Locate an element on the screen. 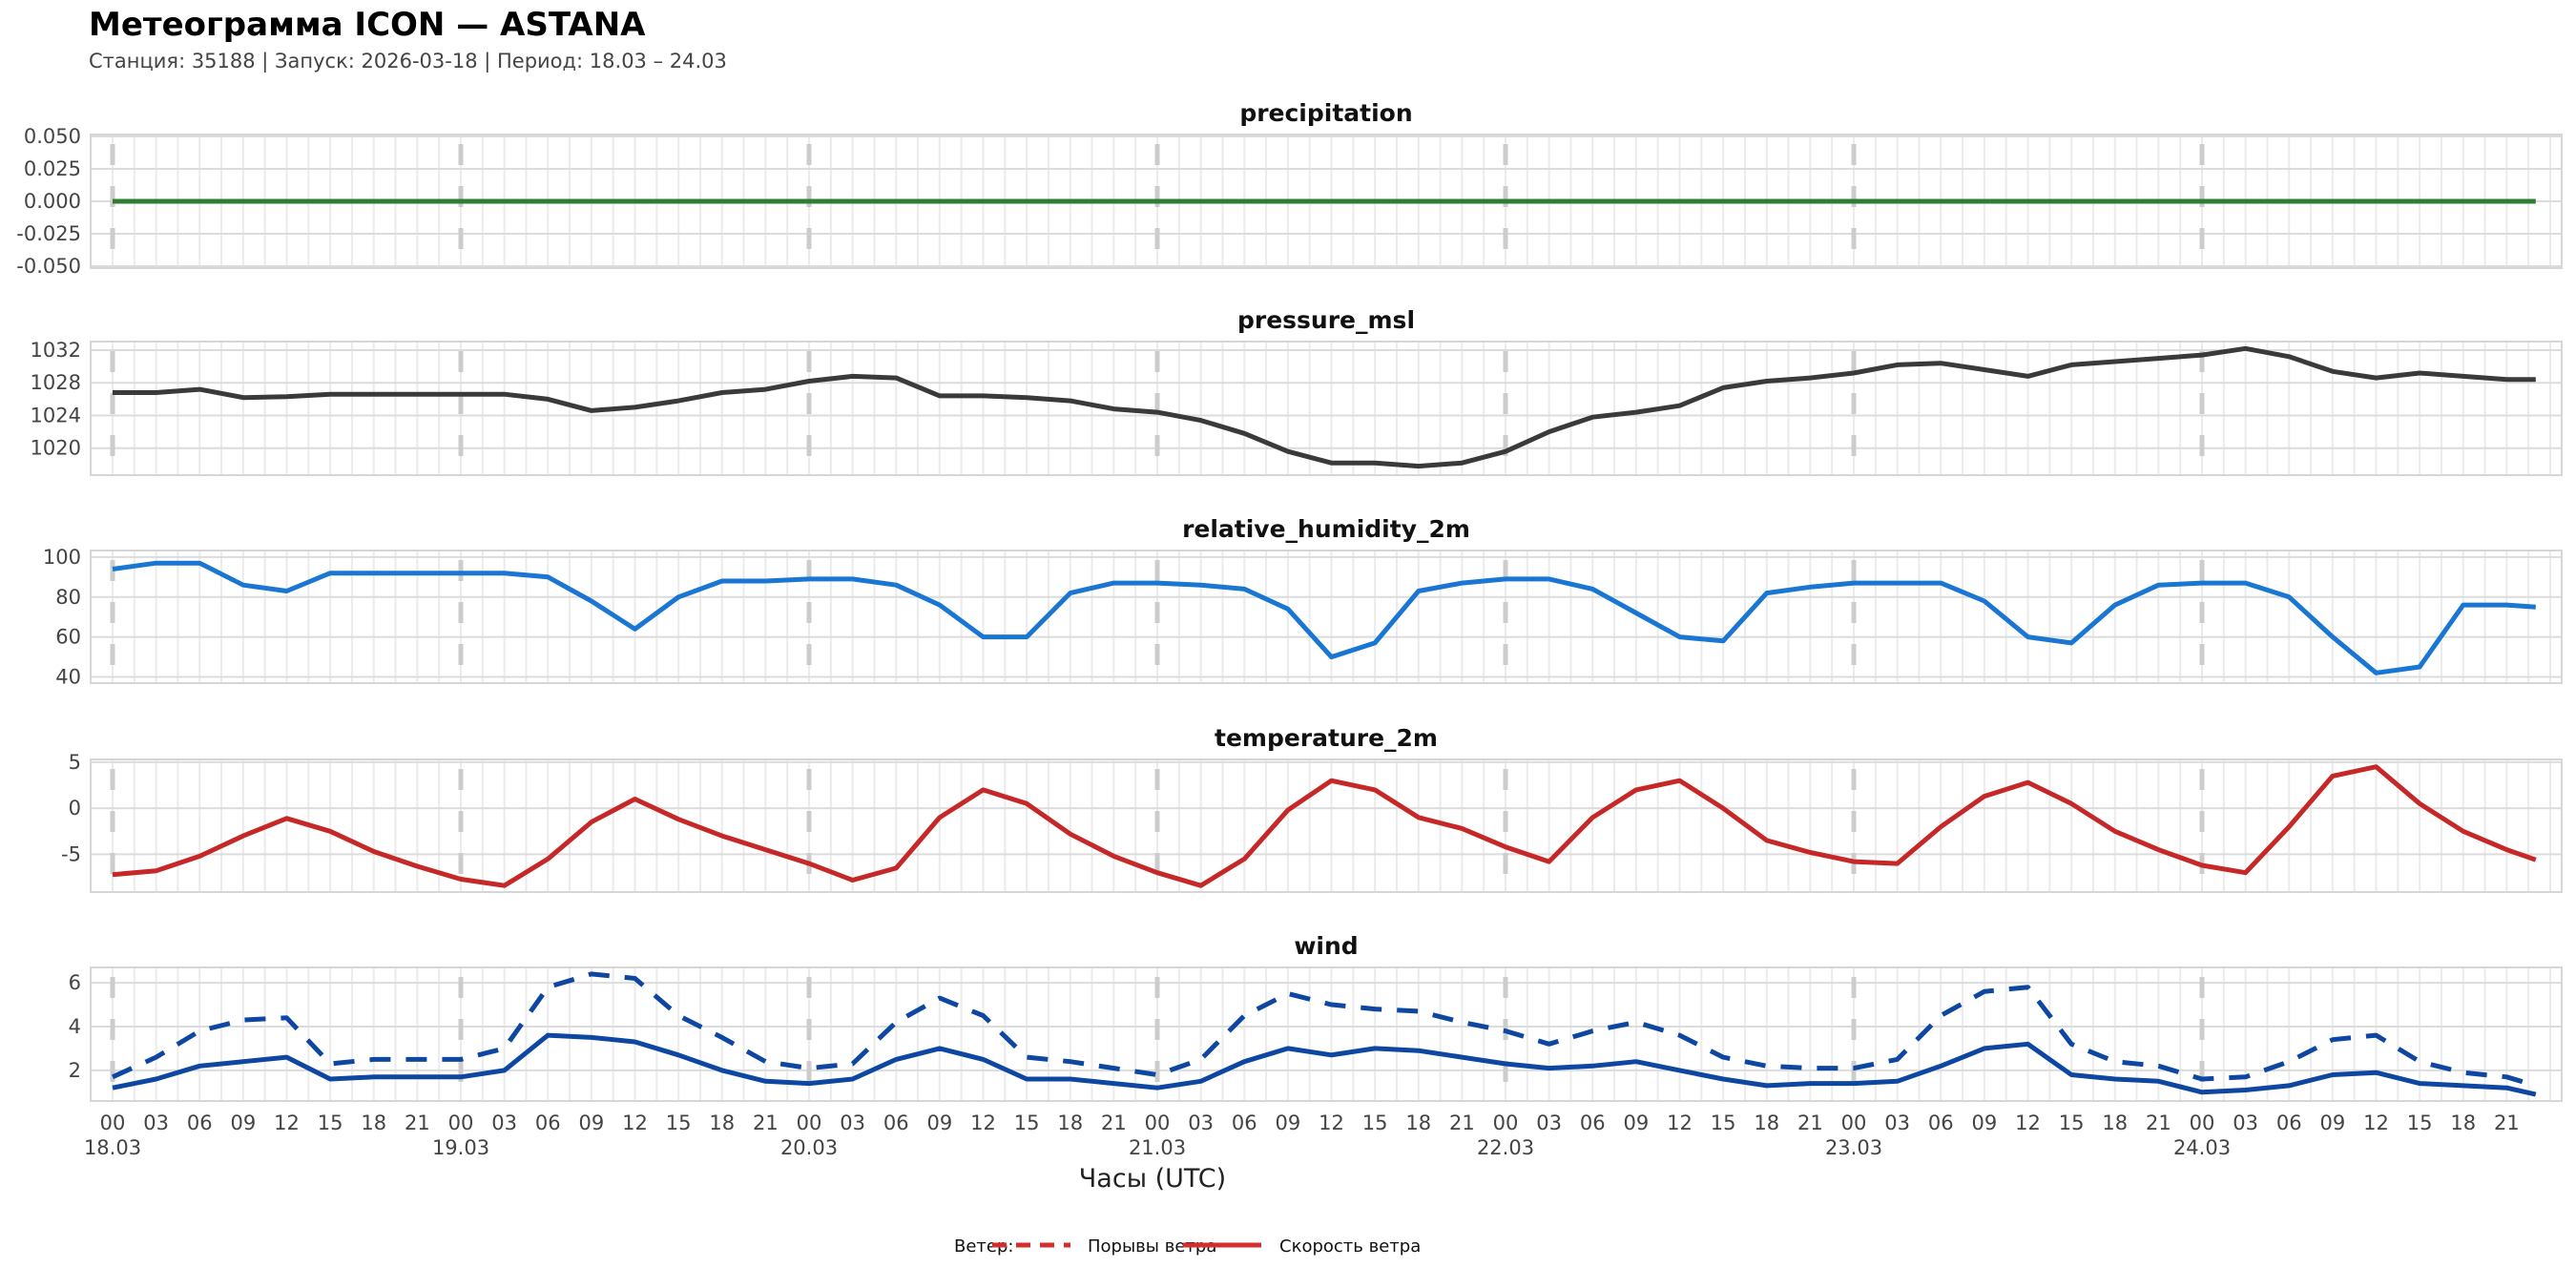  series-line-temperature-2m is located at coordinates (1324, 826).